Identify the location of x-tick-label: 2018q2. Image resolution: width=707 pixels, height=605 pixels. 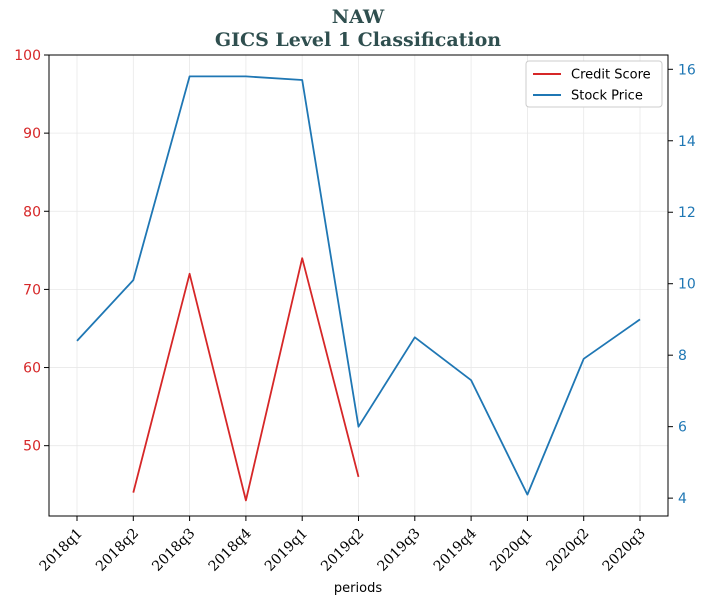
(117, 550).